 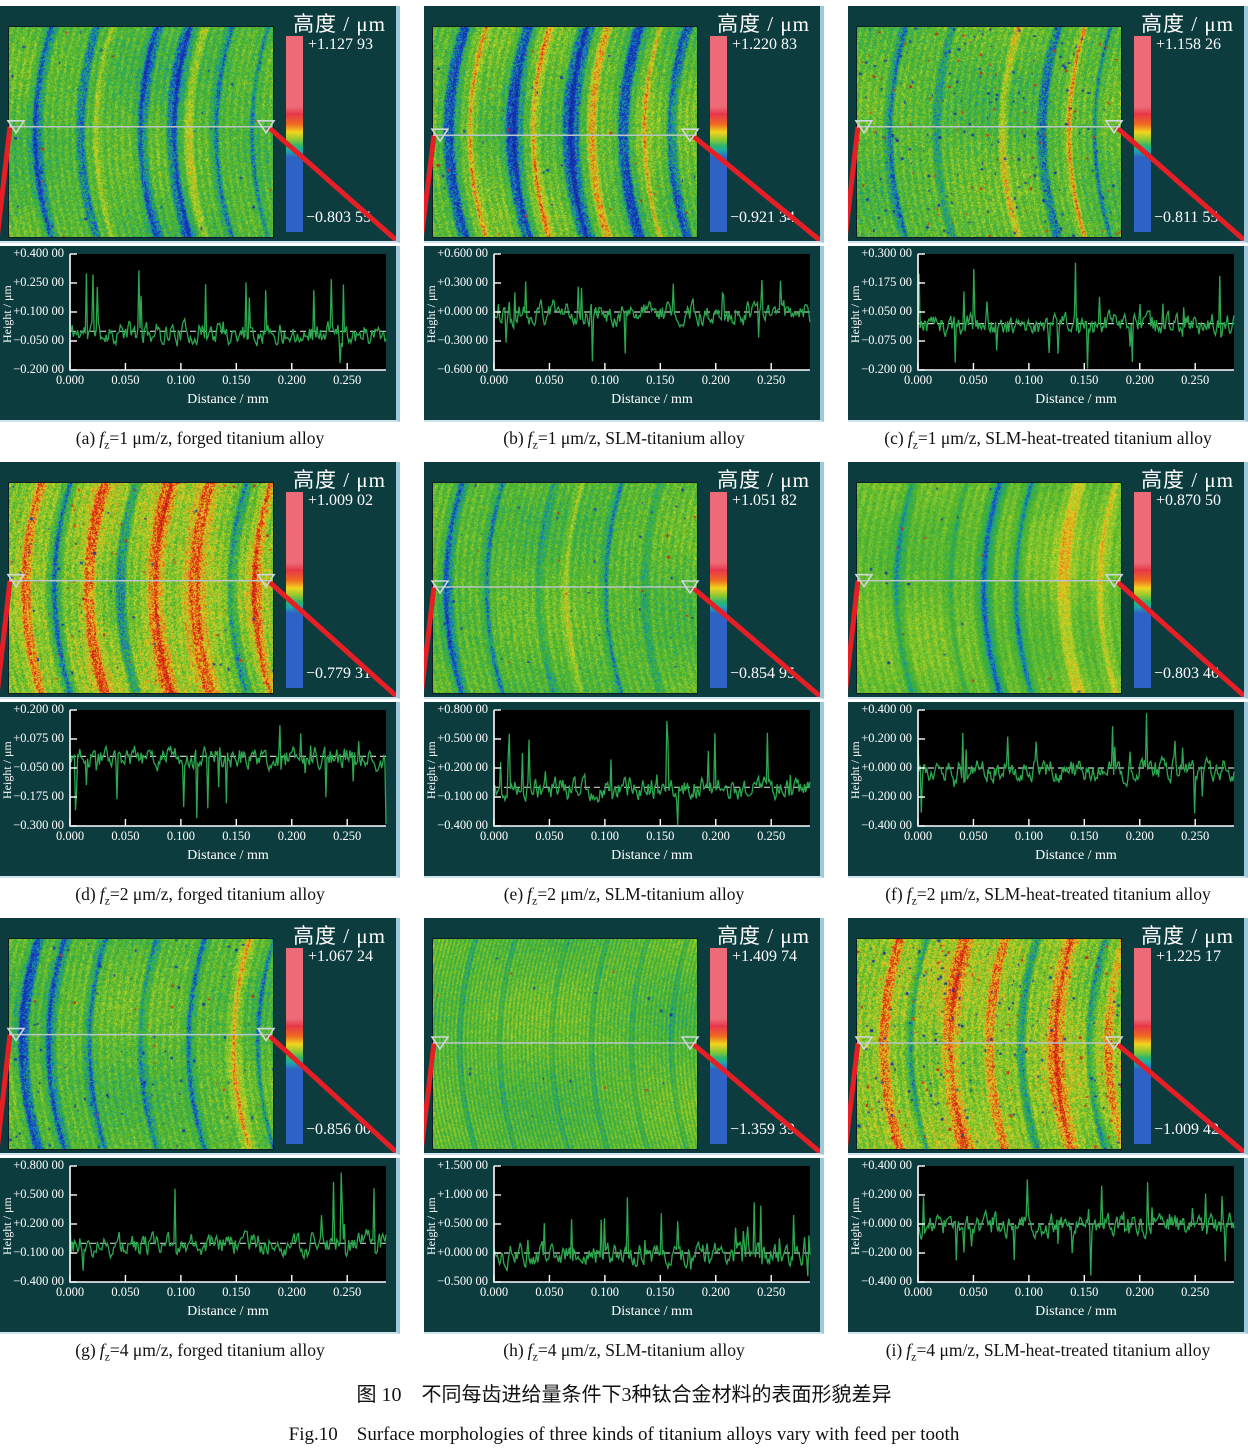 What do you see at coordinates (341, 44) in the screenshot?
I see `colorbar-max-value: +1.127 93` at bounding box center [341, 44].